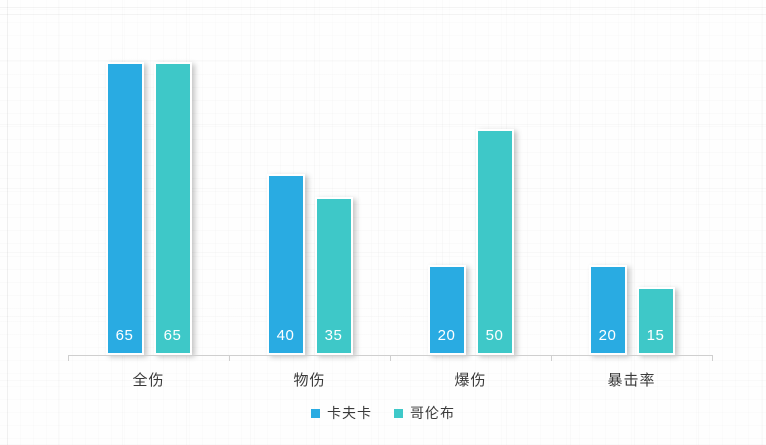  What do you see at coordinates (383, 14) in the screenshot?
I see `pane-divider-top-secondary` at bounding box center [383, 14].